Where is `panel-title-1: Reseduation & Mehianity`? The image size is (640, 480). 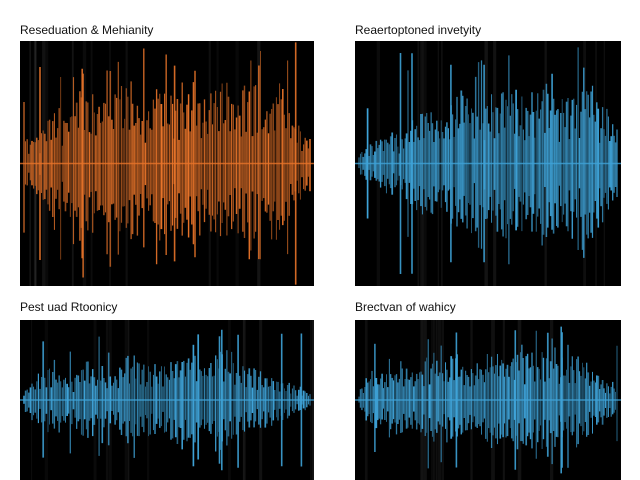 panel-title-1: Reseduation & Mehianity is located at coordinates (87, 30).